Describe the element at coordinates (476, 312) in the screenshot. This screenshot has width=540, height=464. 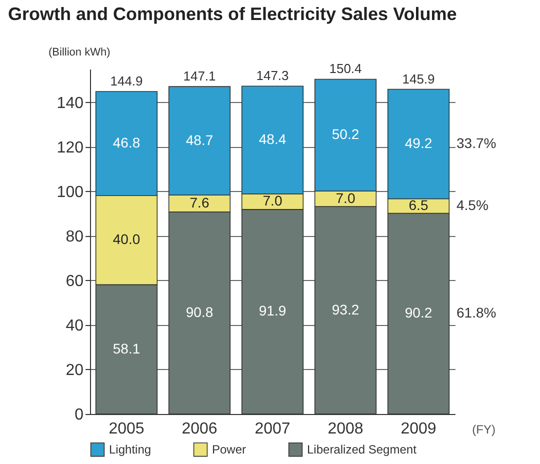
I see `text: 61.8%` at that location.